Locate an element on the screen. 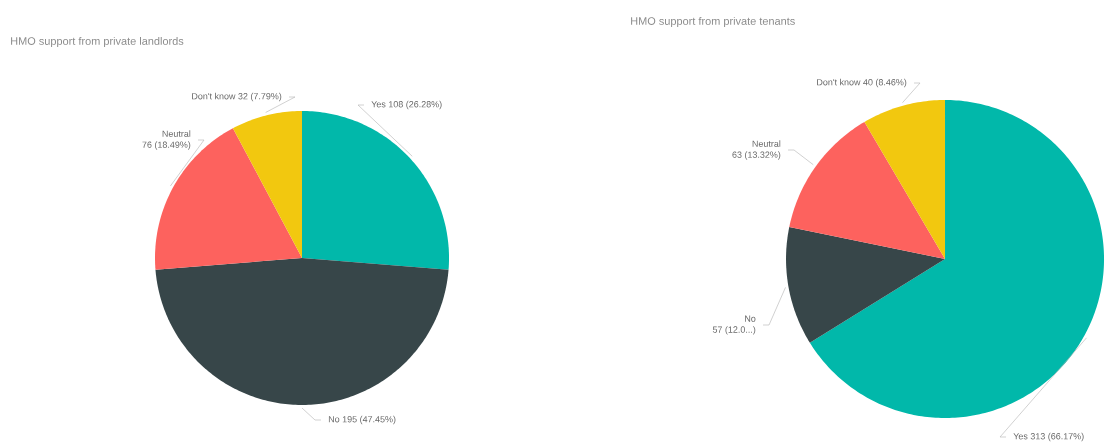  data-label: 63 (13.32%) is located at coordinates (756, 155).